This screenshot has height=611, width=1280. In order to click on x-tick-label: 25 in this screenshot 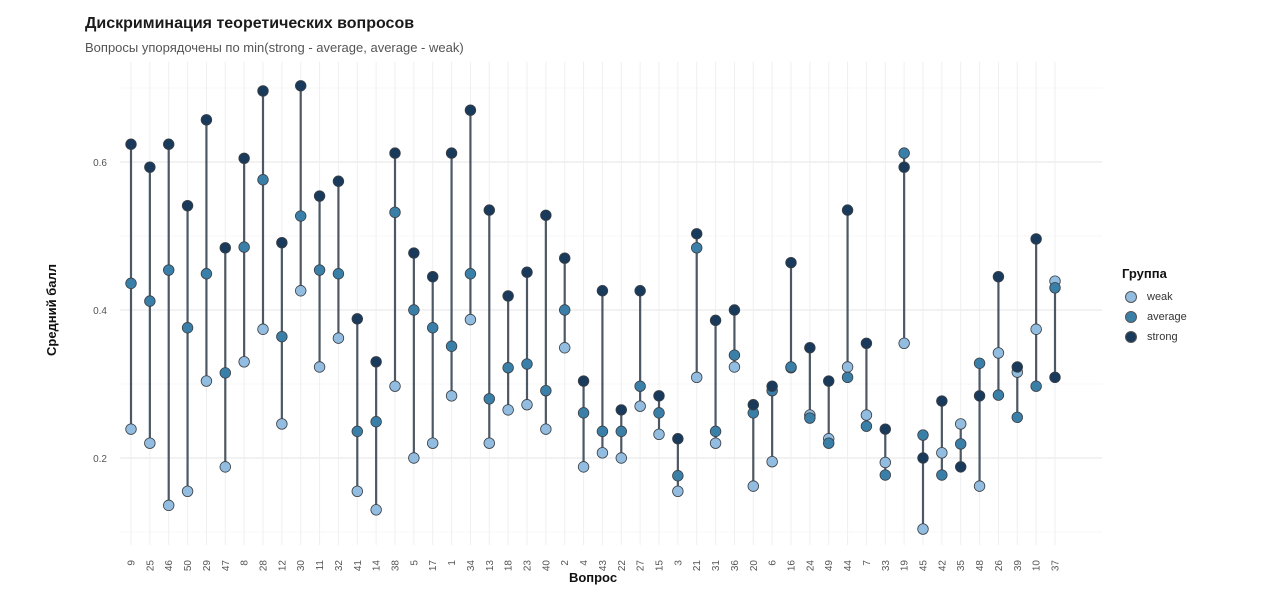, I will do `click(150, 566)`.